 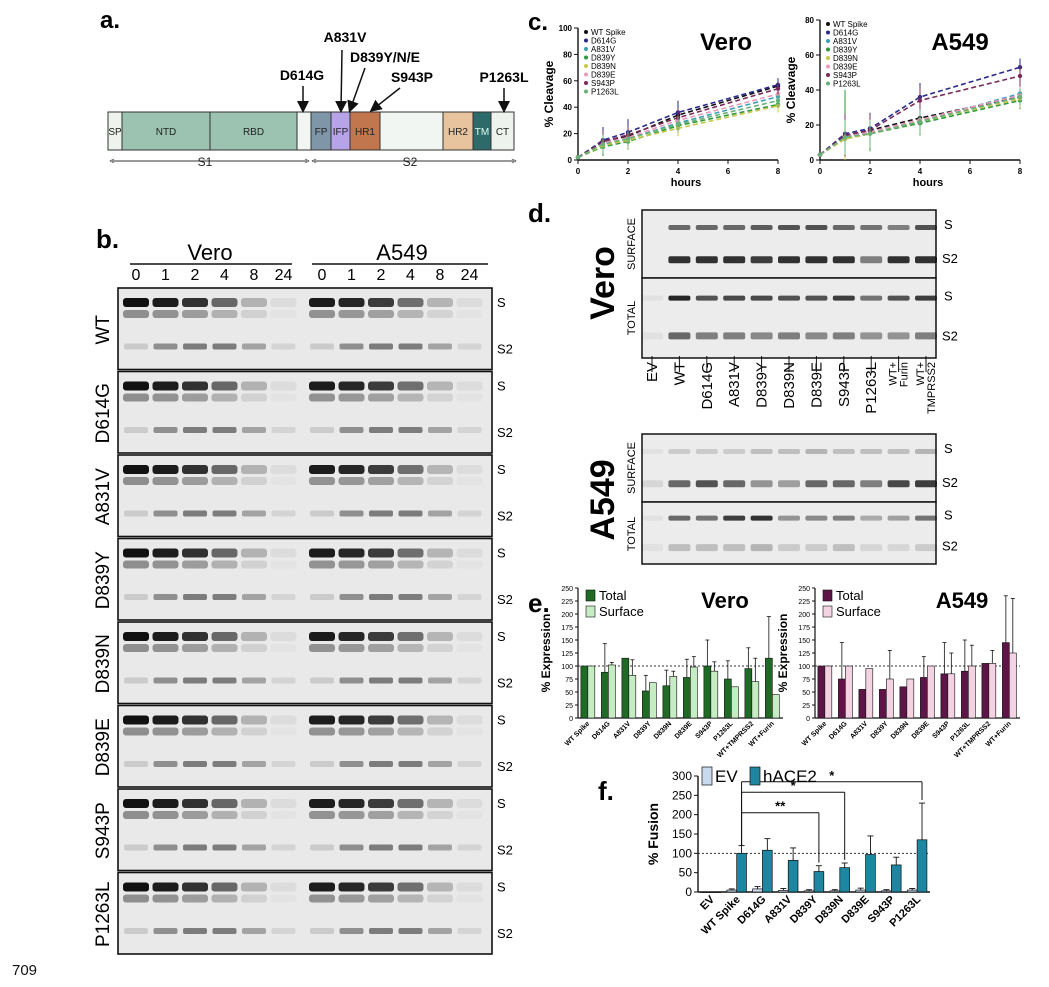 I want to click on blot-row-d614g: S S2 D614G, so click(x=303, y=412).